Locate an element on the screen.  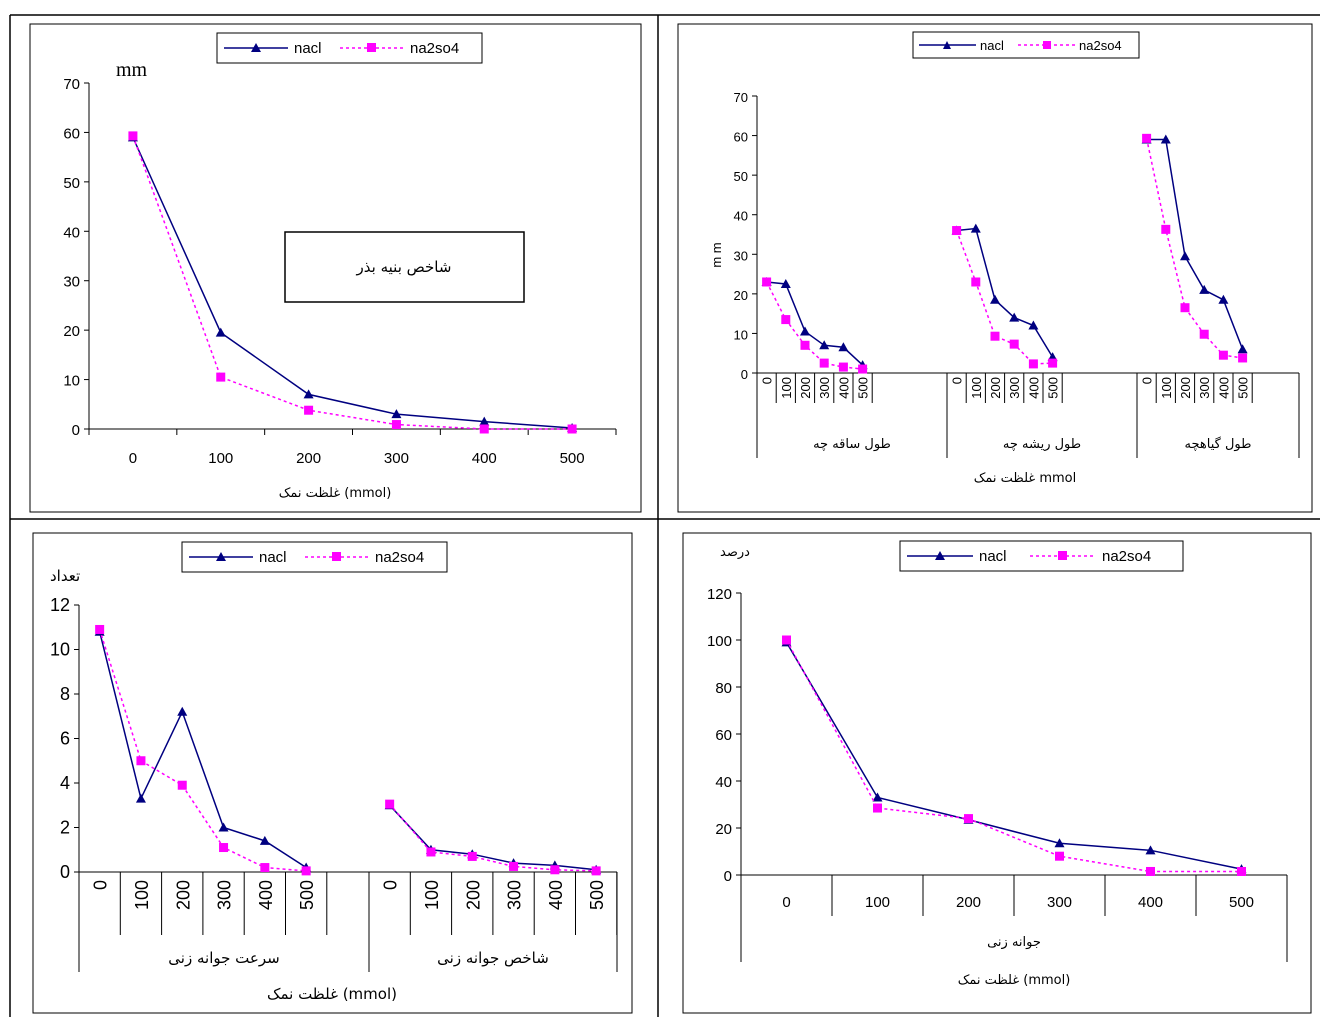
c4-x-tick-label: 400 is located at coordinates (1150, 902).